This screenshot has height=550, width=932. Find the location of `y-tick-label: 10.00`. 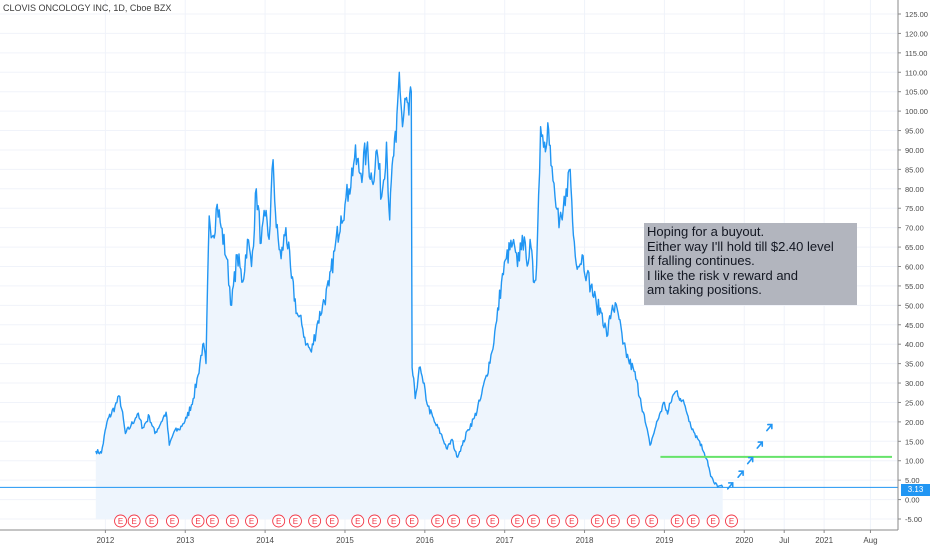

y-tick-label: 10.00 is located at coordinates (914, 461).